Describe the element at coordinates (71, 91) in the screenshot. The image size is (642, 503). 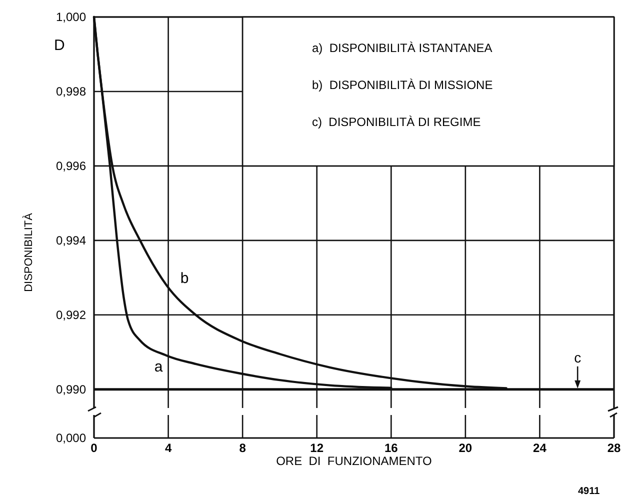
I see `y-tick-label: 0,998` at that location.